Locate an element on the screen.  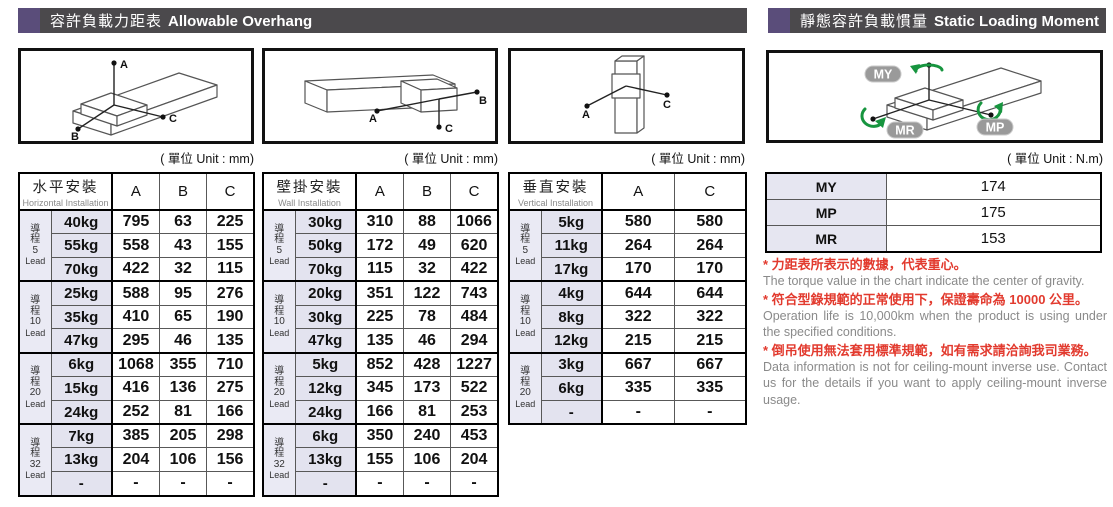
header-row: 水平安裝 Horizontal Installation A B C is located at coordinates (136, 191).